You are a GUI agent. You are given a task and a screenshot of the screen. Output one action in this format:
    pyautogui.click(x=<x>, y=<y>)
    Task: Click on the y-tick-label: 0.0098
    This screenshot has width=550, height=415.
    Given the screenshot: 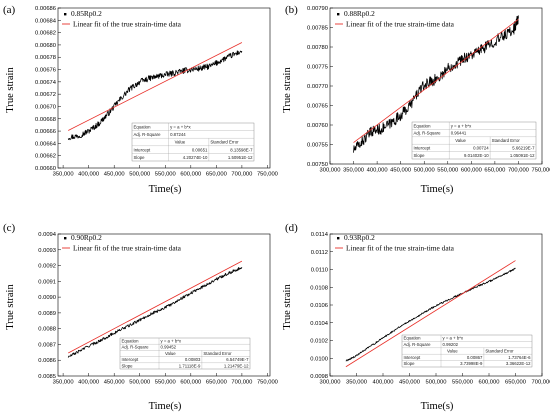 What is the action you would take?
    pyautogui.click(x=319, y=377)
    